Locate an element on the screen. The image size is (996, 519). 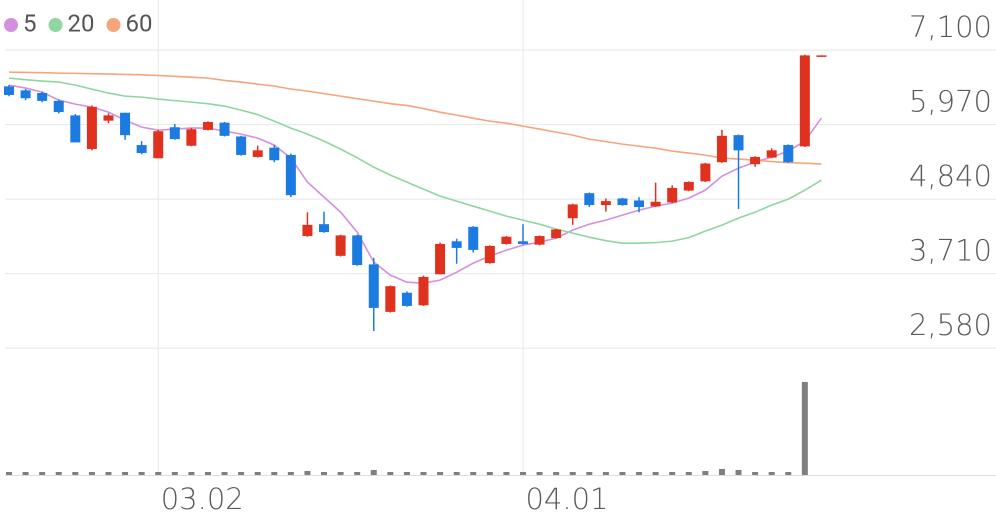
y-tick-label: 3,710 is located at coordinates (950, 251).